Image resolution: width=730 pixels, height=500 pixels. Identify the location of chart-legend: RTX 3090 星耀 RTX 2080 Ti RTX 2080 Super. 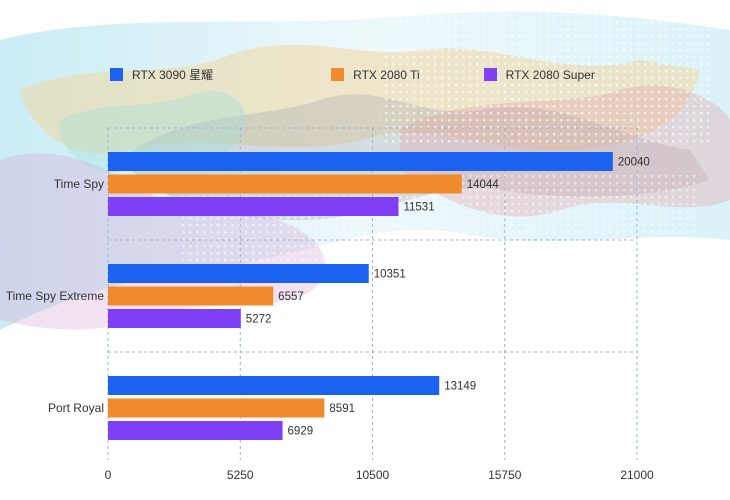
(352, 74).